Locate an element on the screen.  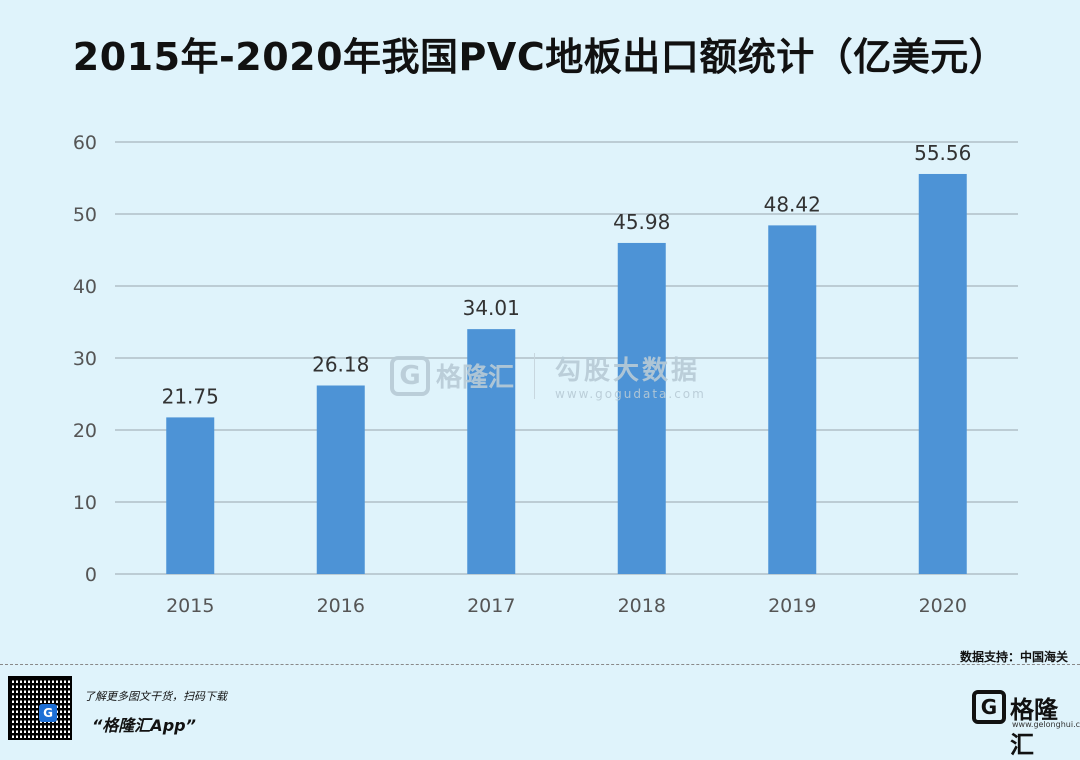
data-label: 34.01 is located at coordinates (491, 308).